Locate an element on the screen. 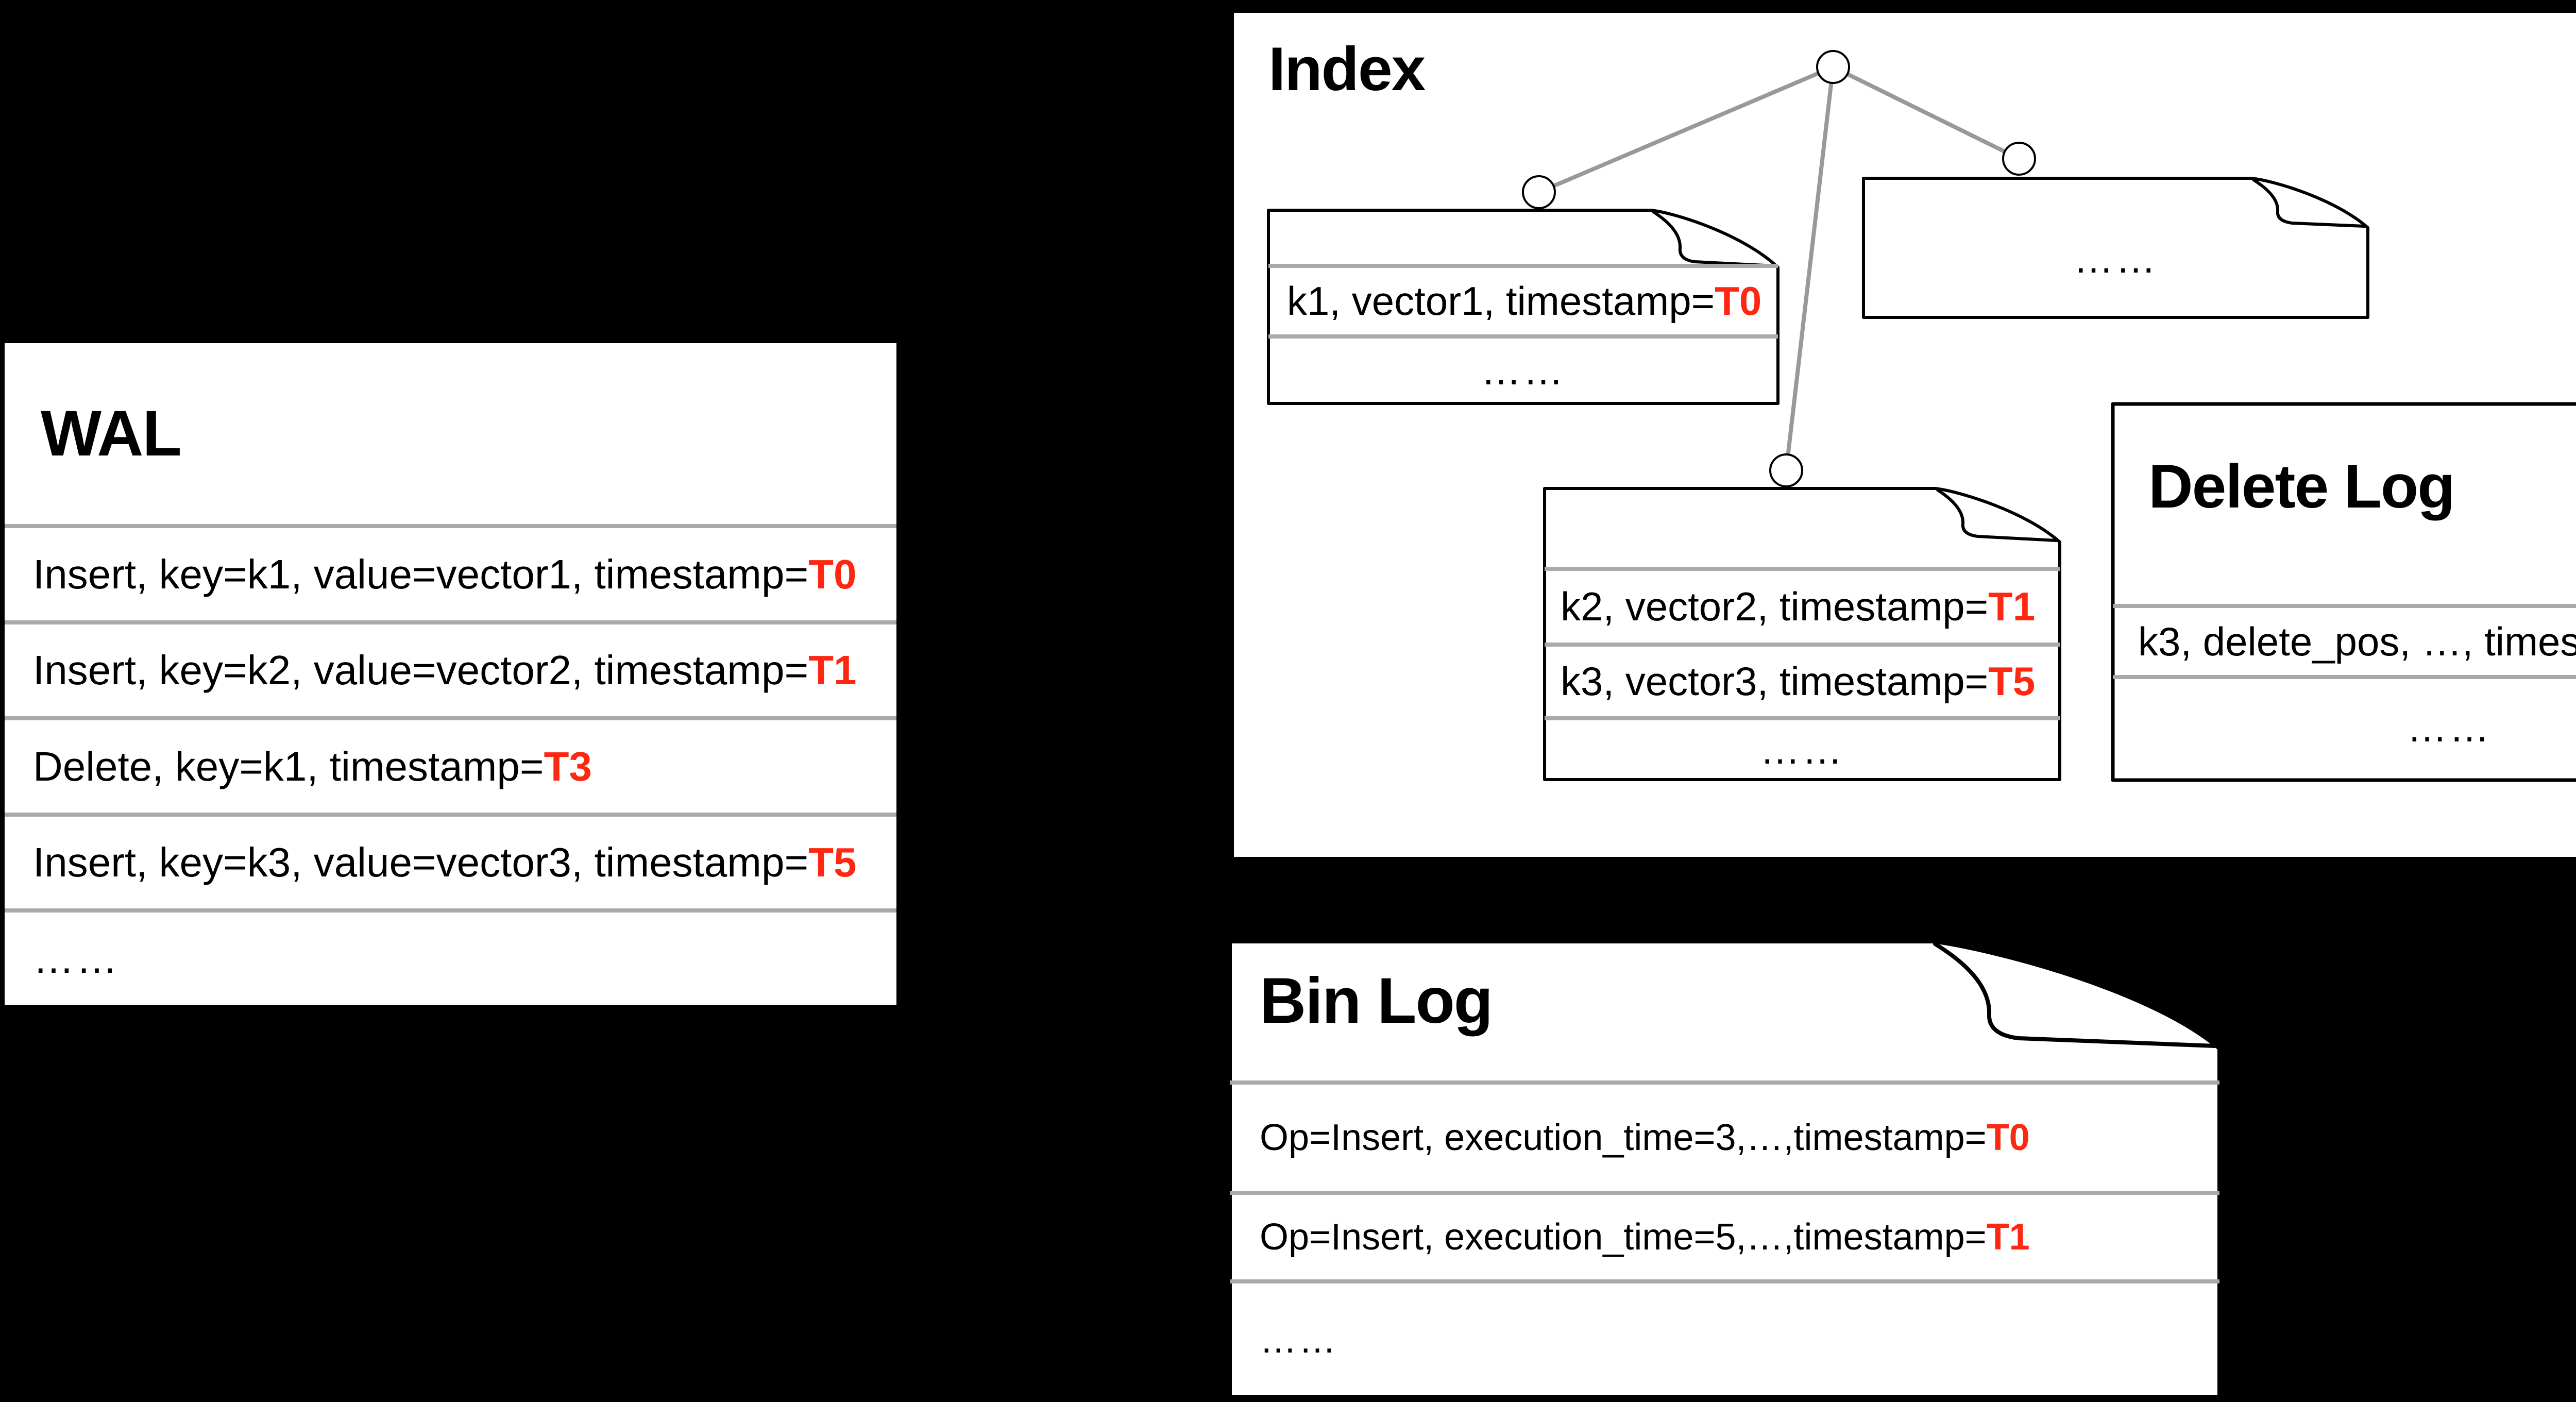  doc-row-text: k2, vector2, timestamp= is located at coordinates (1775, 607).